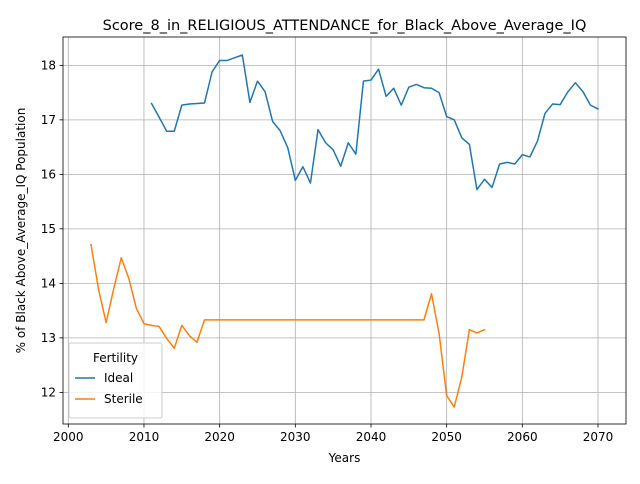 This screenshot has width=640, height=484. I want to click on y-tick-label: 17, so click(48, 120).